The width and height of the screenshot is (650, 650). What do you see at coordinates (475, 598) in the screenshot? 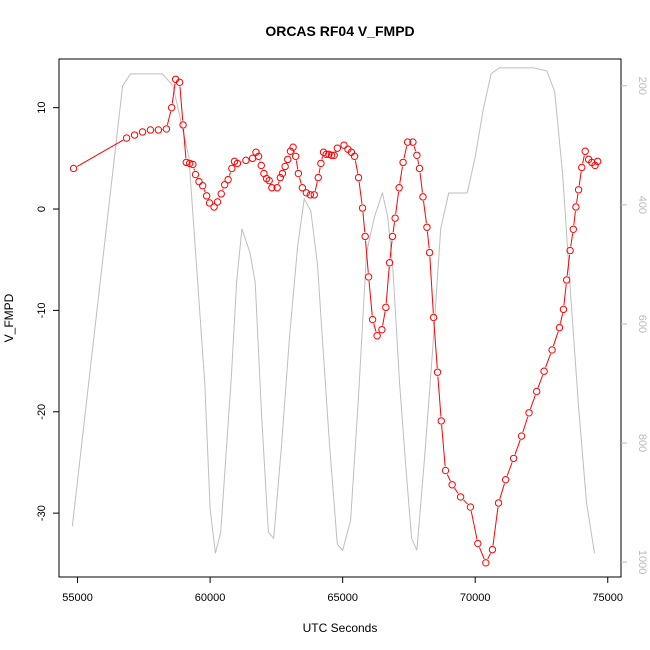
I see `x-tick-label: 70000` at bounding box center [475, 598].